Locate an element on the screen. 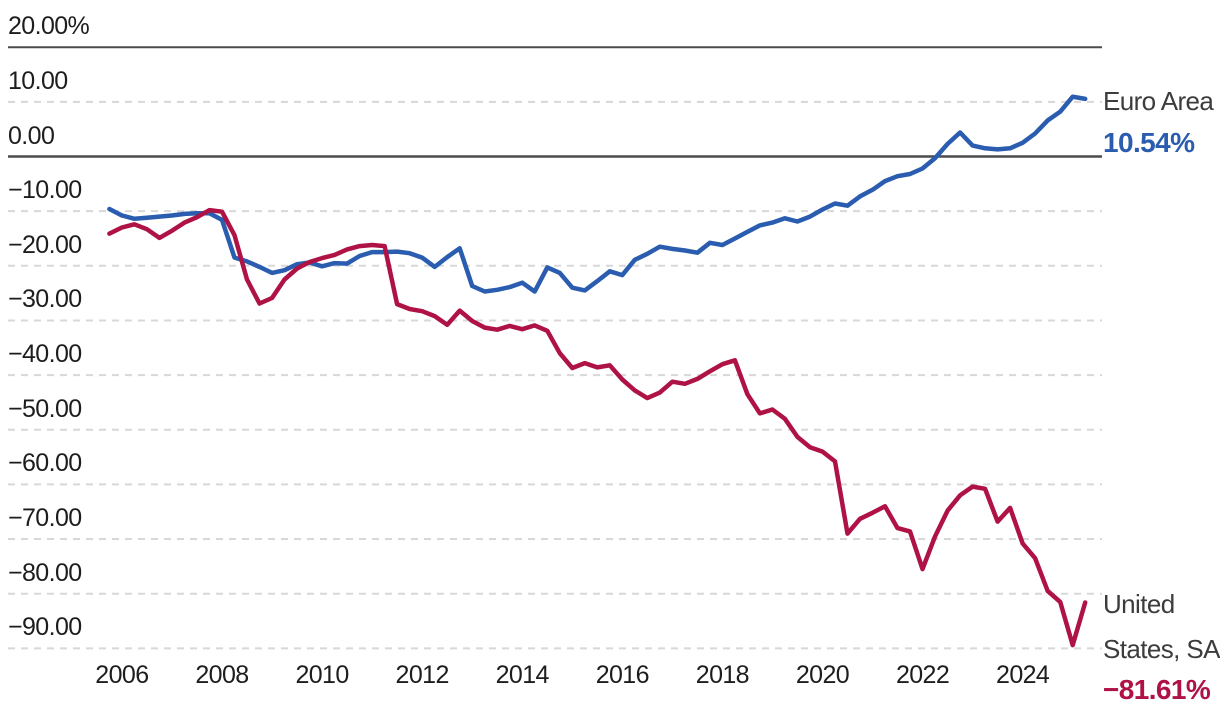 This screenshot has width=1220, height=706. y-tick-label--90: −90.00 is located at coordinates (45, 627).